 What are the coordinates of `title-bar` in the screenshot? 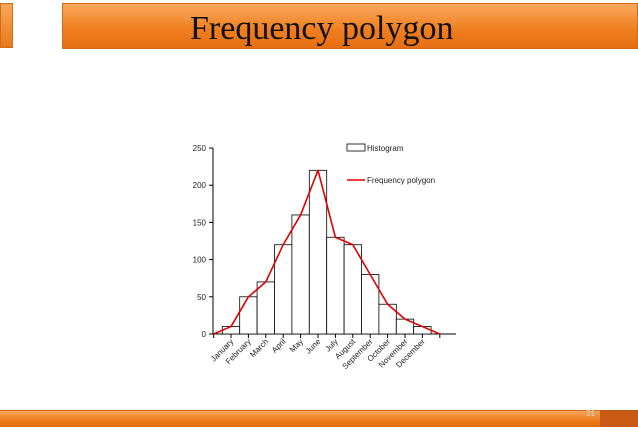 It's located at (350, 26).